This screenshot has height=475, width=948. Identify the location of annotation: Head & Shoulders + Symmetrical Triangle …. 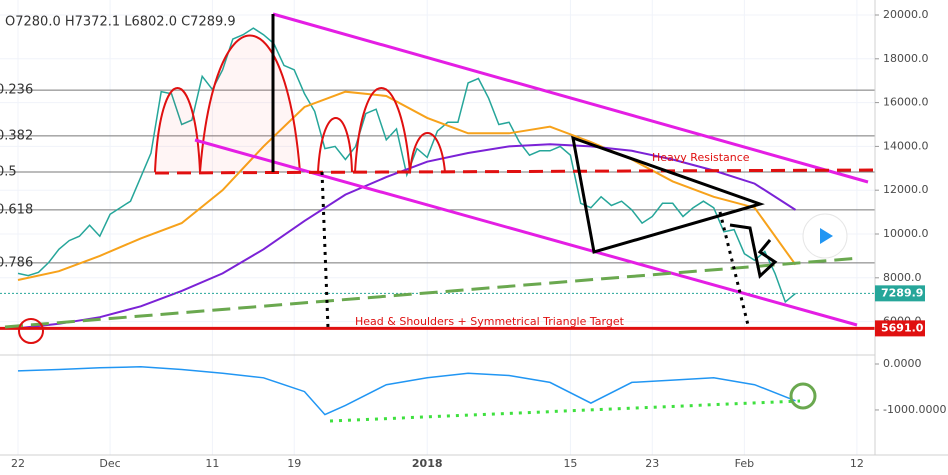
(490, 321).